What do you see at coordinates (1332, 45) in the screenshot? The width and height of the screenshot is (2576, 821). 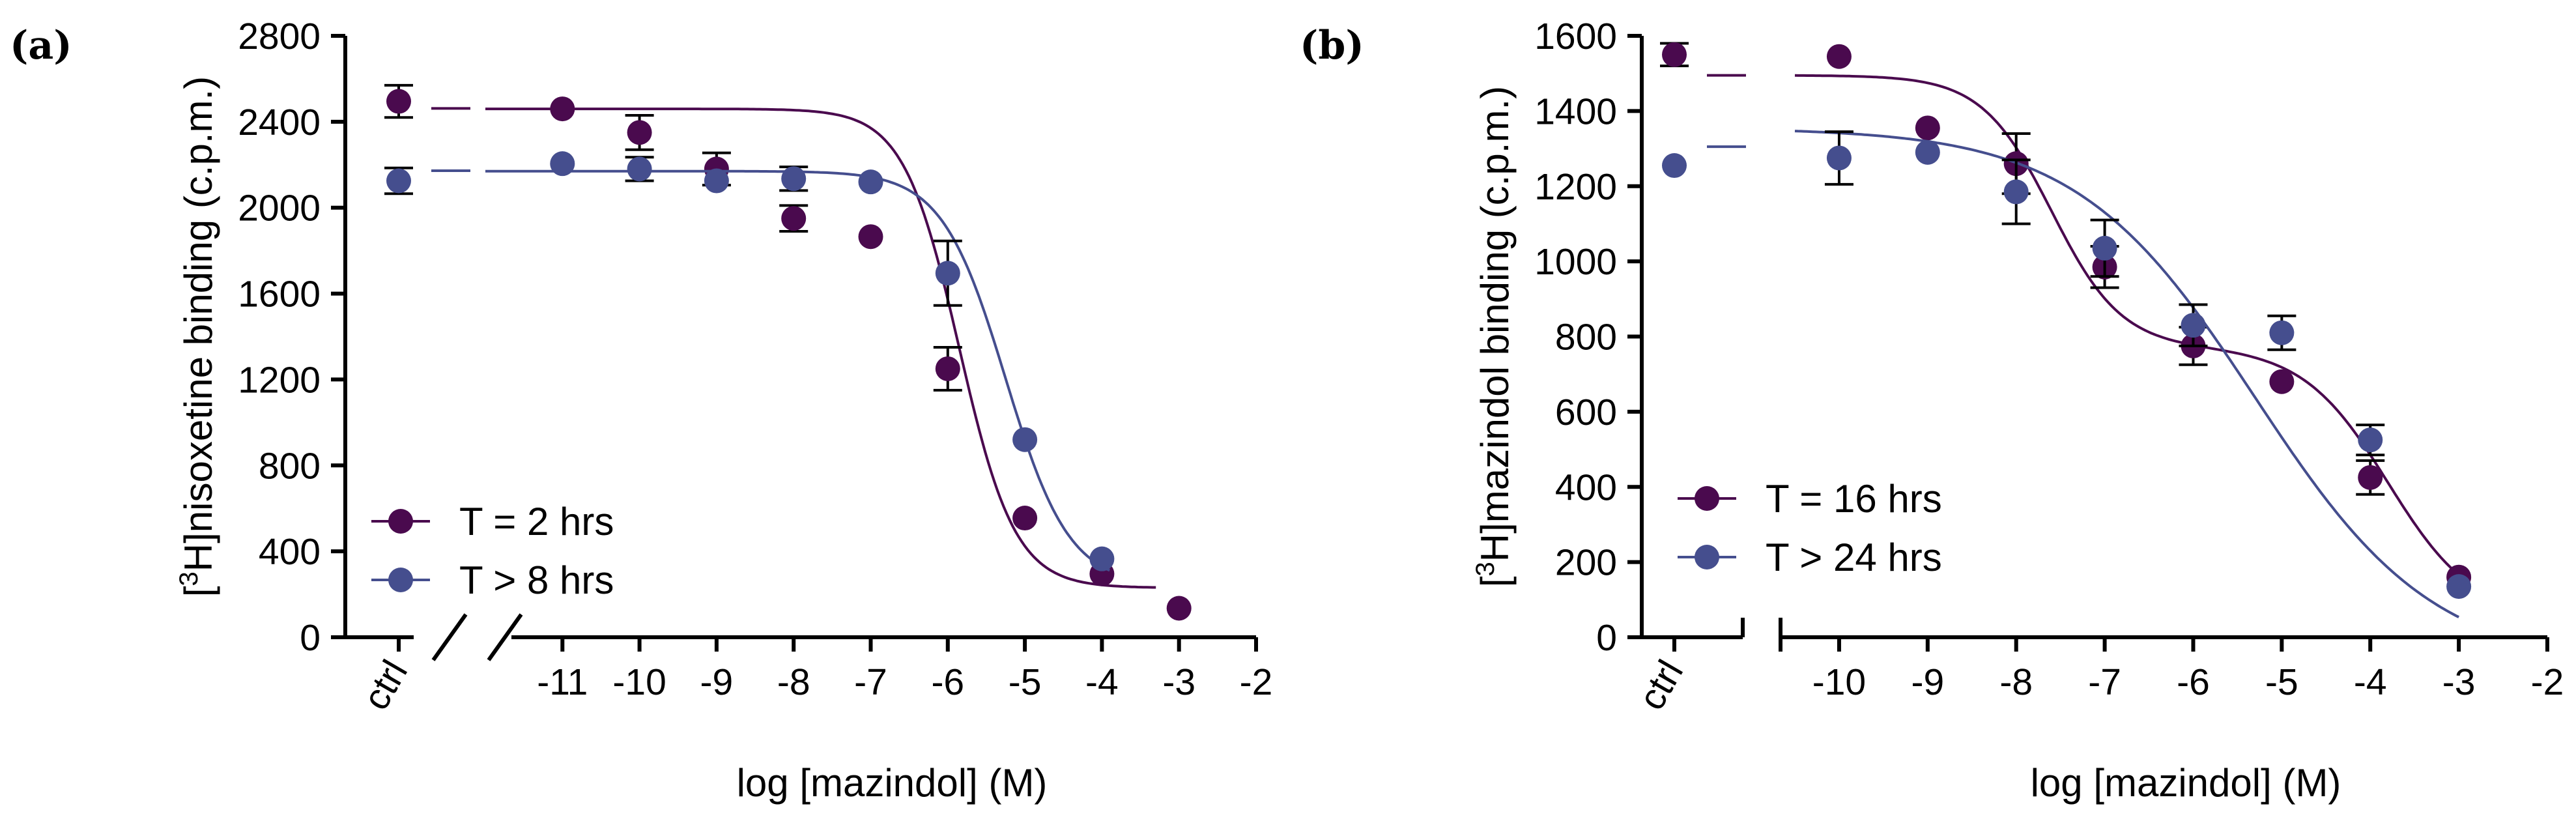 I see `panel-label: (b)` at bounding box center [1332, 45].